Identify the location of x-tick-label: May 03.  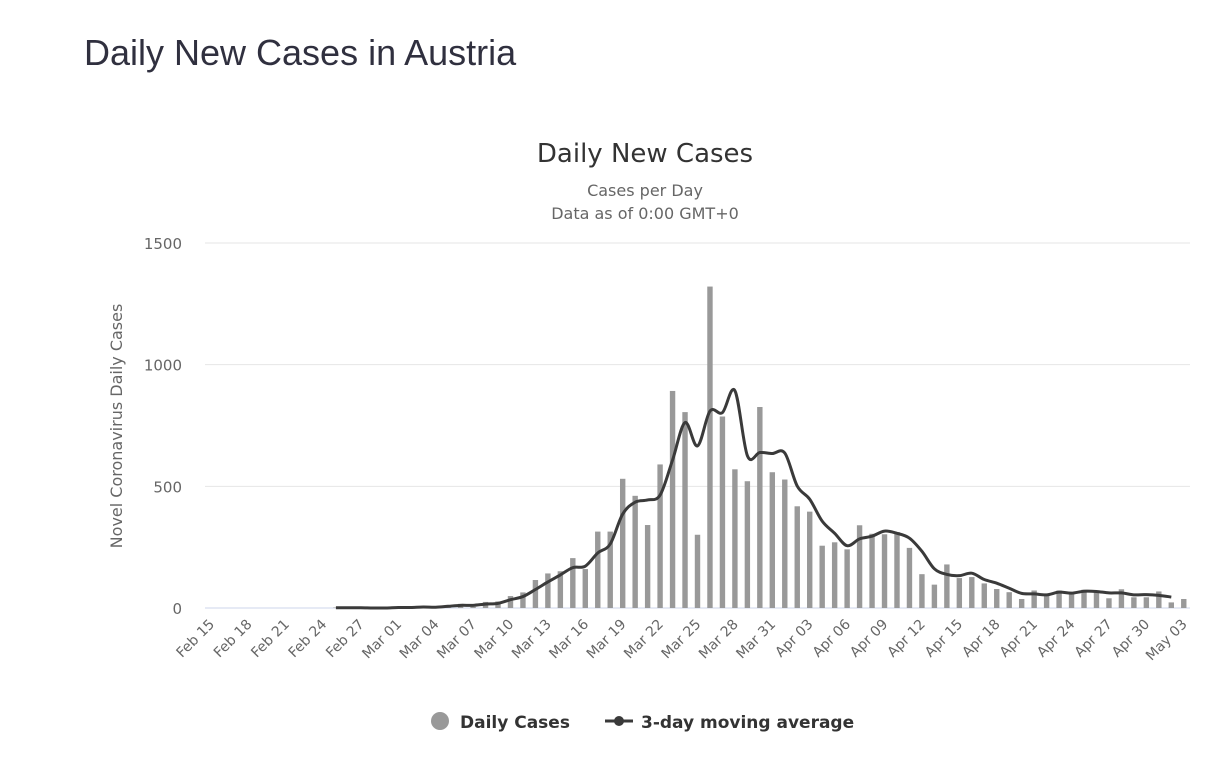
(1167, 641).